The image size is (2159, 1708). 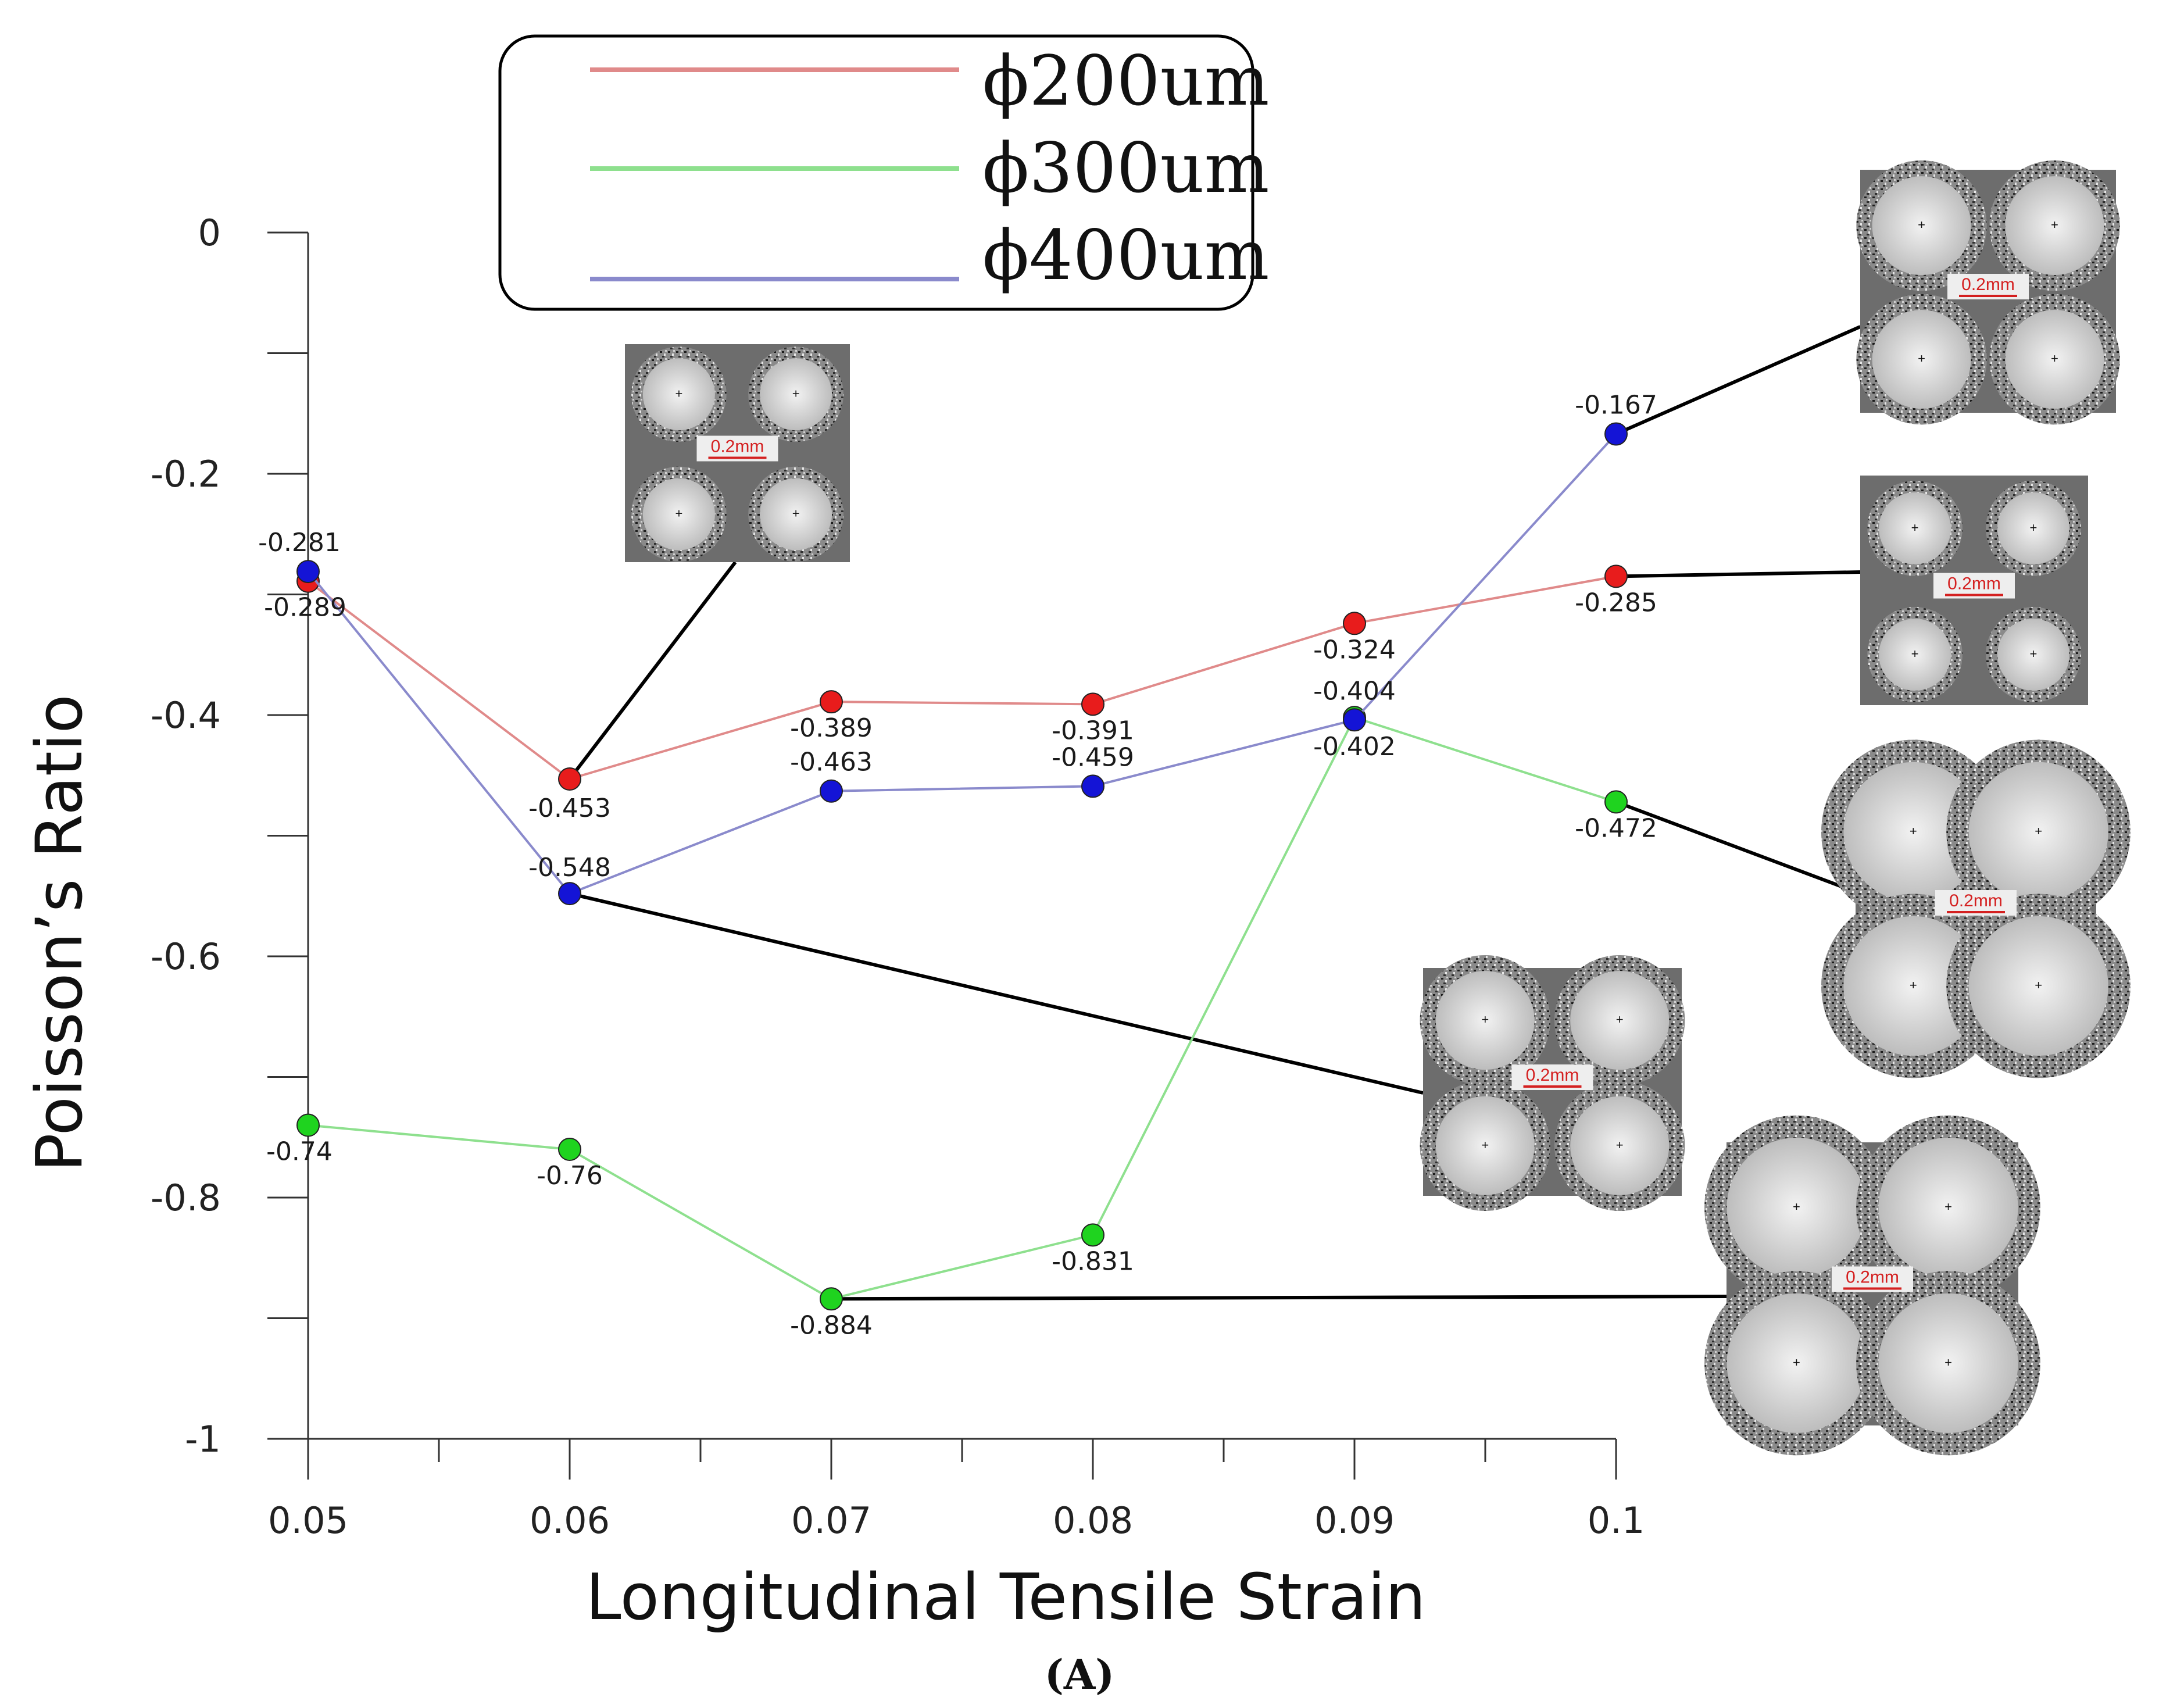 I want to click on x-tick-label: 0.1, so click(x=1616, y=1520).